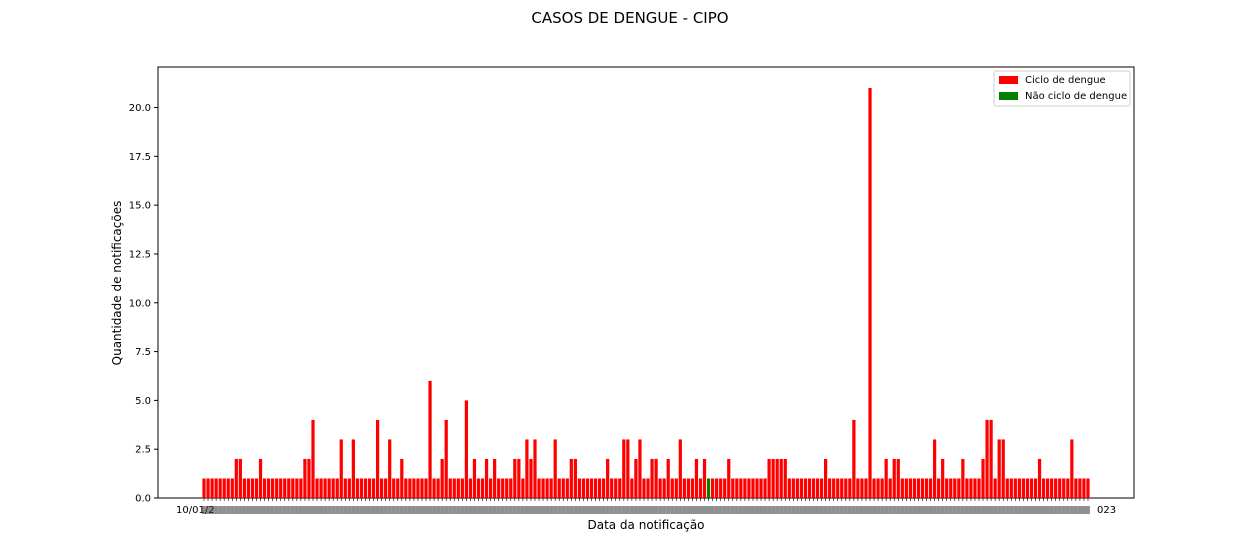 The image size is (1260, 560). I want to click on legend-label-nao-ciclo: Não ciclo de dengue, so click(1076, 96).